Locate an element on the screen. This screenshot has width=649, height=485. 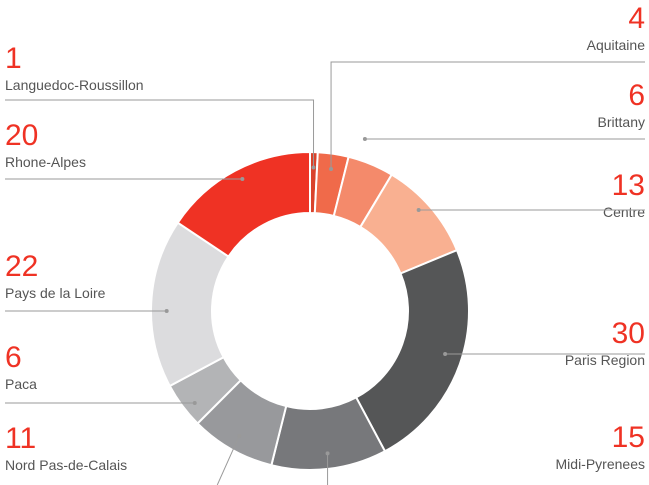
value-label: 20 is located at coordinates (21, 135).